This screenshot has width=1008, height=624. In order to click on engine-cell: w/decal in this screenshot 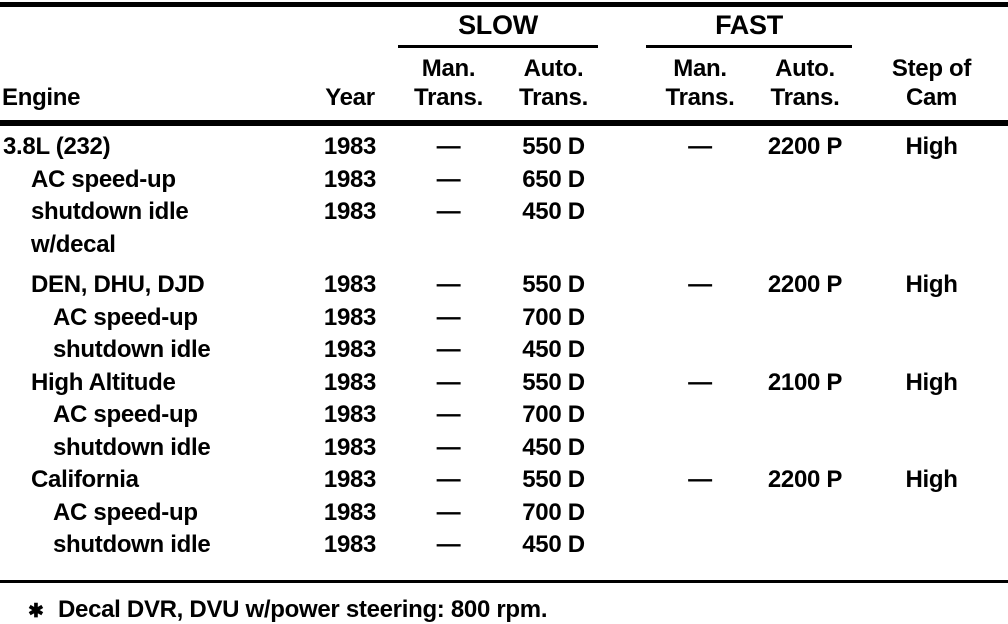, I will do `click(73, 244)`.